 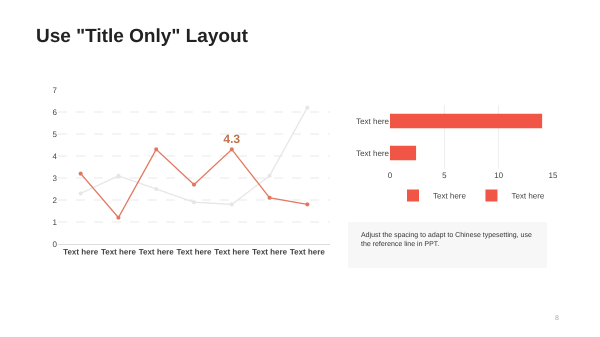 What do you see at coordinates (553, 175) in the screenshot?
I see `x-tick-label: 15` at bounding box center [553, 175].